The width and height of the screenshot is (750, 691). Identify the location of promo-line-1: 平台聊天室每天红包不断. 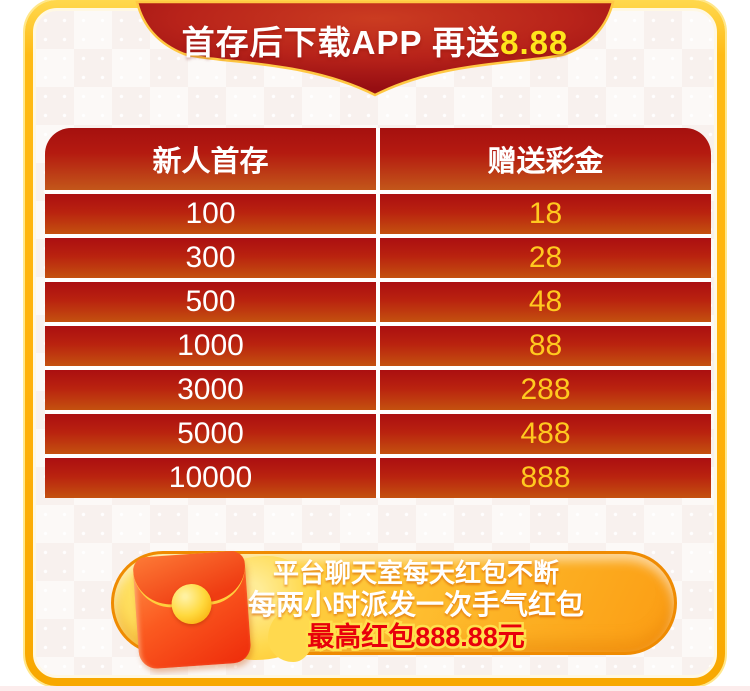
(415, 573).